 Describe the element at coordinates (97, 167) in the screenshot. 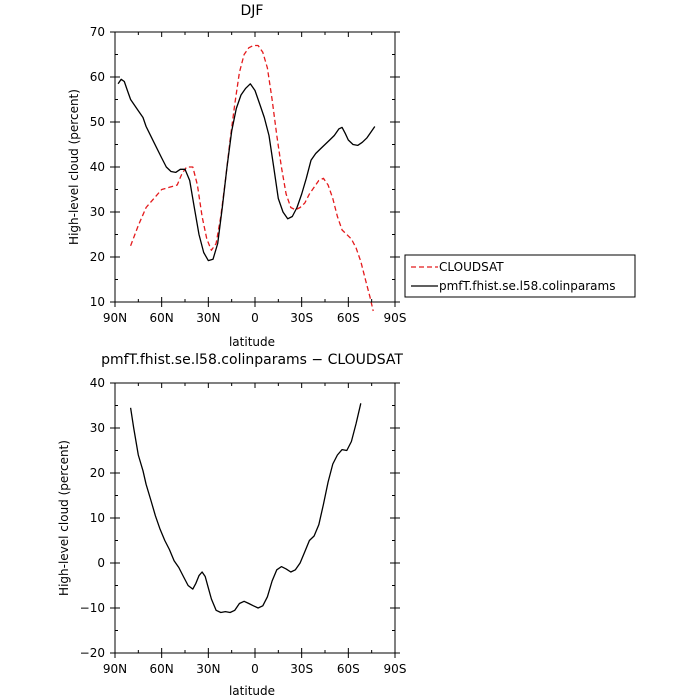

I see `top-y-tick-label: 40` at that location.